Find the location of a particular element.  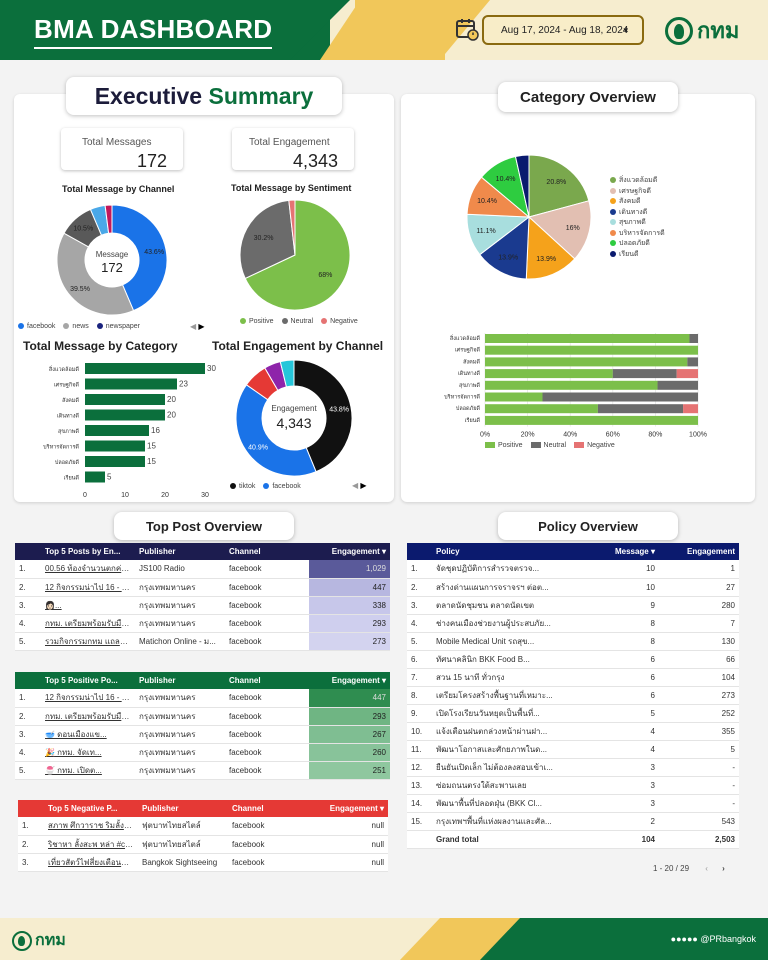

table-row: 10. แจ้งเตือนฝนตกล่วงหน้าผ่านฝา... 4 355 is located at coordinates (573, 731).